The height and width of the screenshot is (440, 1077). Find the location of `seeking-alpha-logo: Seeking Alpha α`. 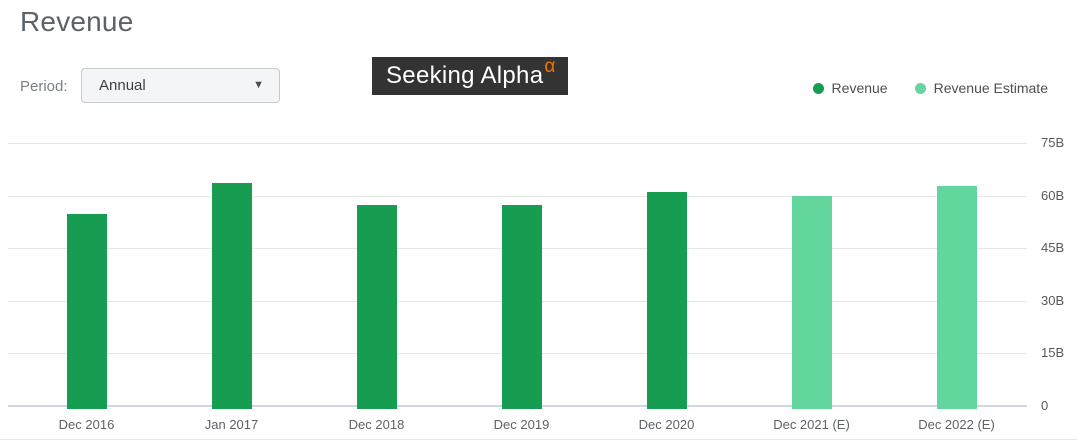

seeking-alpha-logo: Seeking Alpha α is located at coordinates (470, 75).